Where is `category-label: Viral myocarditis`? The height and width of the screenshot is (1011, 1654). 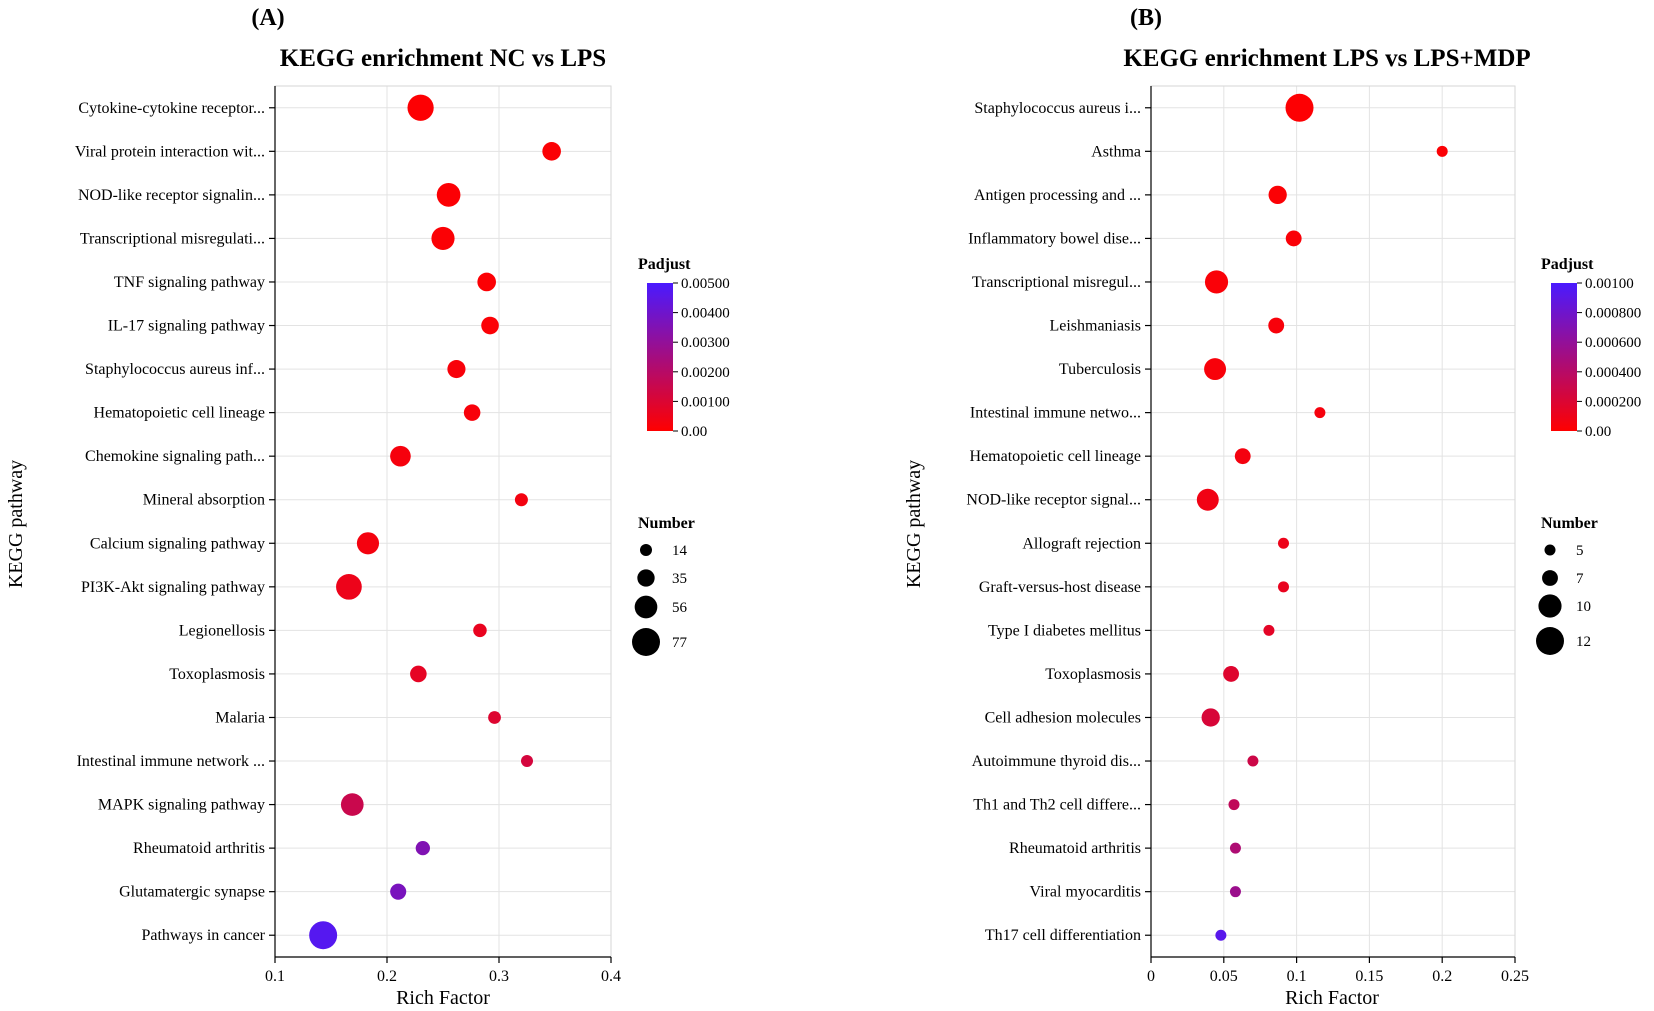 category-label: Viral myocarditis is located at coordinates (1085, 892).